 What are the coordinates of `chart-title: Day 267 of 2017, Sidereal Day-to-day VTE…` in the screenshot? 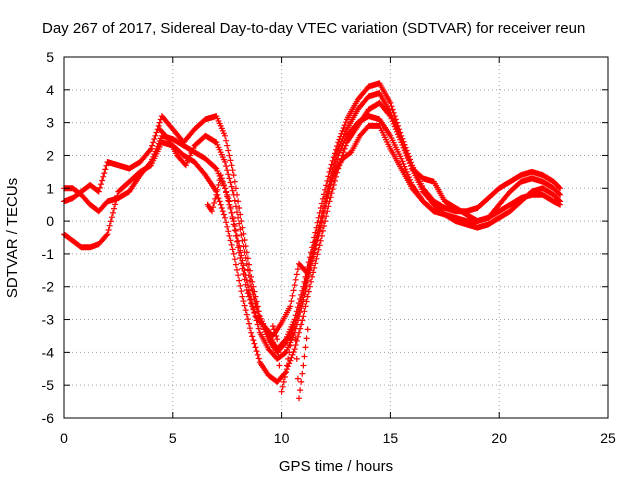 It's located at (313, 28).